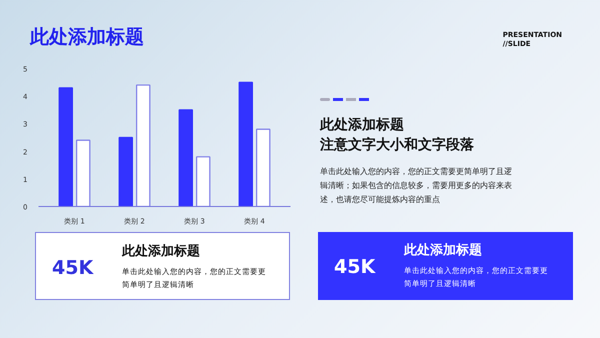 The image size is (600, 338). What do you see at coordinates (416, 186) in the screenshot?
I see `text: 单击此处输入您的内容，您的正文需要更简单明了且逻辑清晰；如果包含的信息较多，需要用更多的内容来表述，也请您尽可能提炼内容的重点` at bounding box center [416, 186].